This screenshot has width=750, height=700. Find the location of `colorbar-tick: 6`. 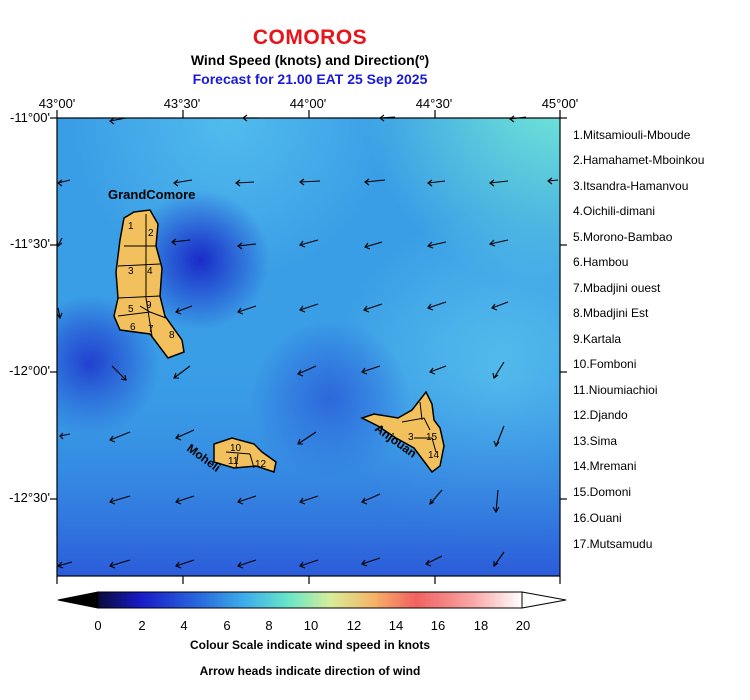

colorbar-tick: 6 is located at coordinates (227, 625).